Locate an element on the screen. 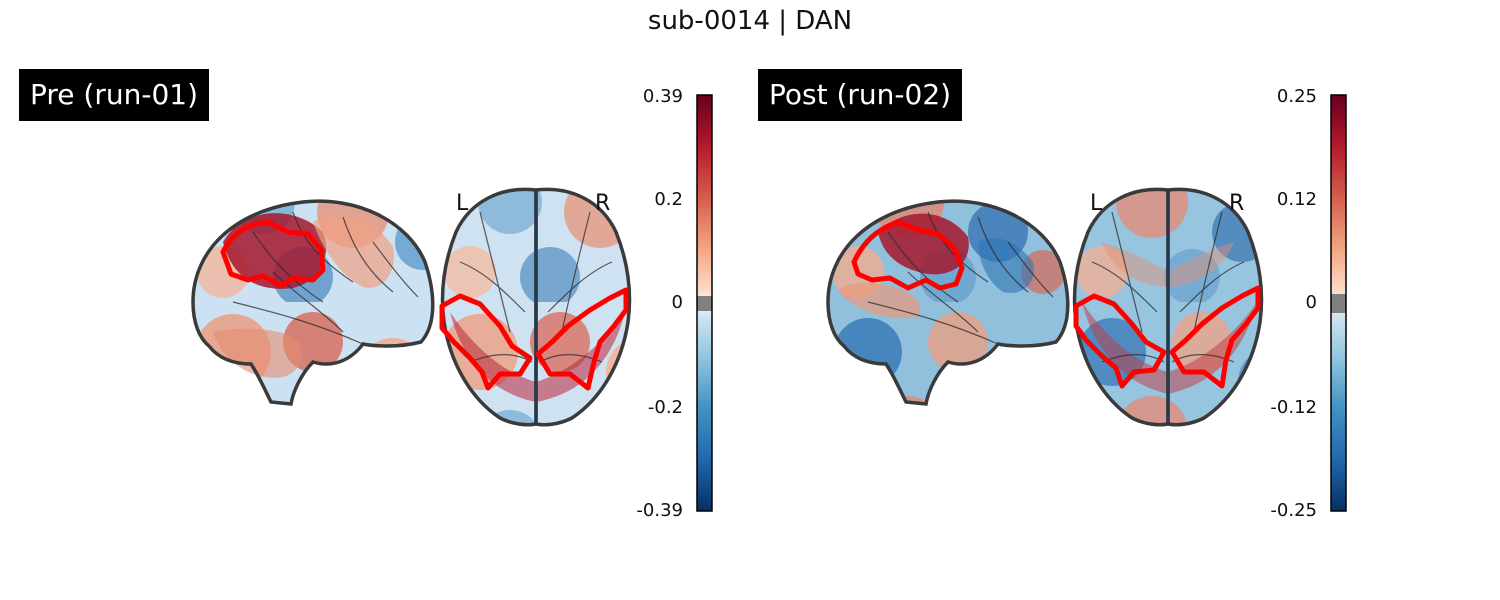  colorbar-post-tick: -0.12 is located at coordinates (1293, 407).